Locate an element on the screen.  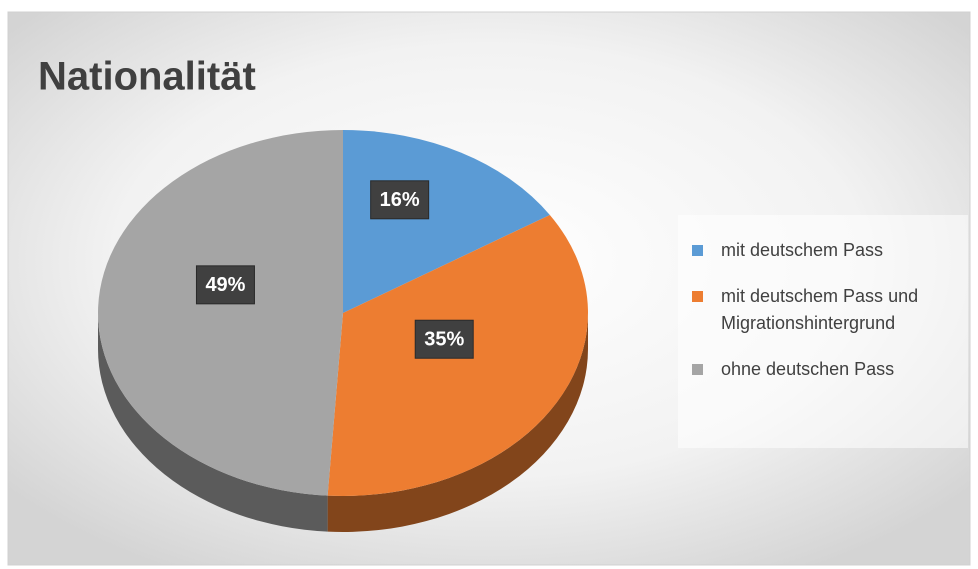
slice is located at coordinates (446, 221).